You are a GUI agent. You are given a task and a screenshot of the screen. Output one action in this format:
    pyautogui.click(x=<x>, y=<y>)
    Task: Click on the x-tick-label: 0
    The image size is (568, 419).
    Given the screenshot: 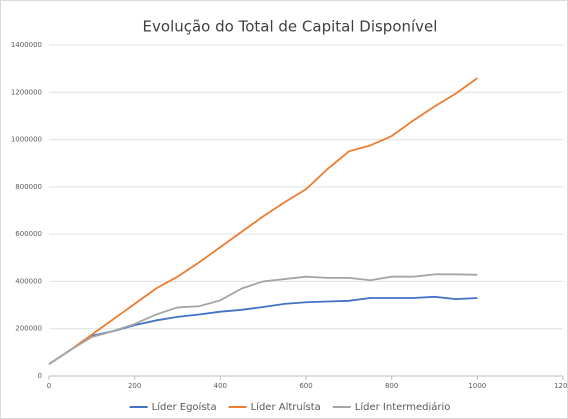 What is the action you would take?
    pyautogui.click(x=49, y=386)
    